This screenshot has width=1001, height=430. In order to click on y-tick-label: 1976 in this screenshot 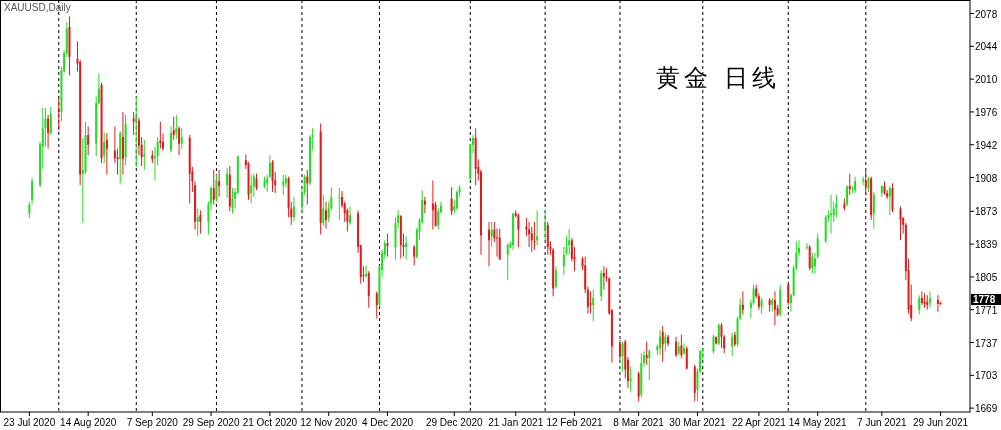, I will do `click(986, 112)`.